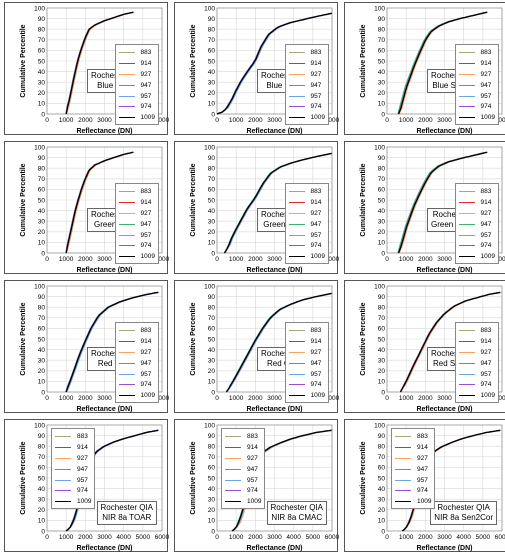  I want to click on legend-label: 1009, so click(317, 118).